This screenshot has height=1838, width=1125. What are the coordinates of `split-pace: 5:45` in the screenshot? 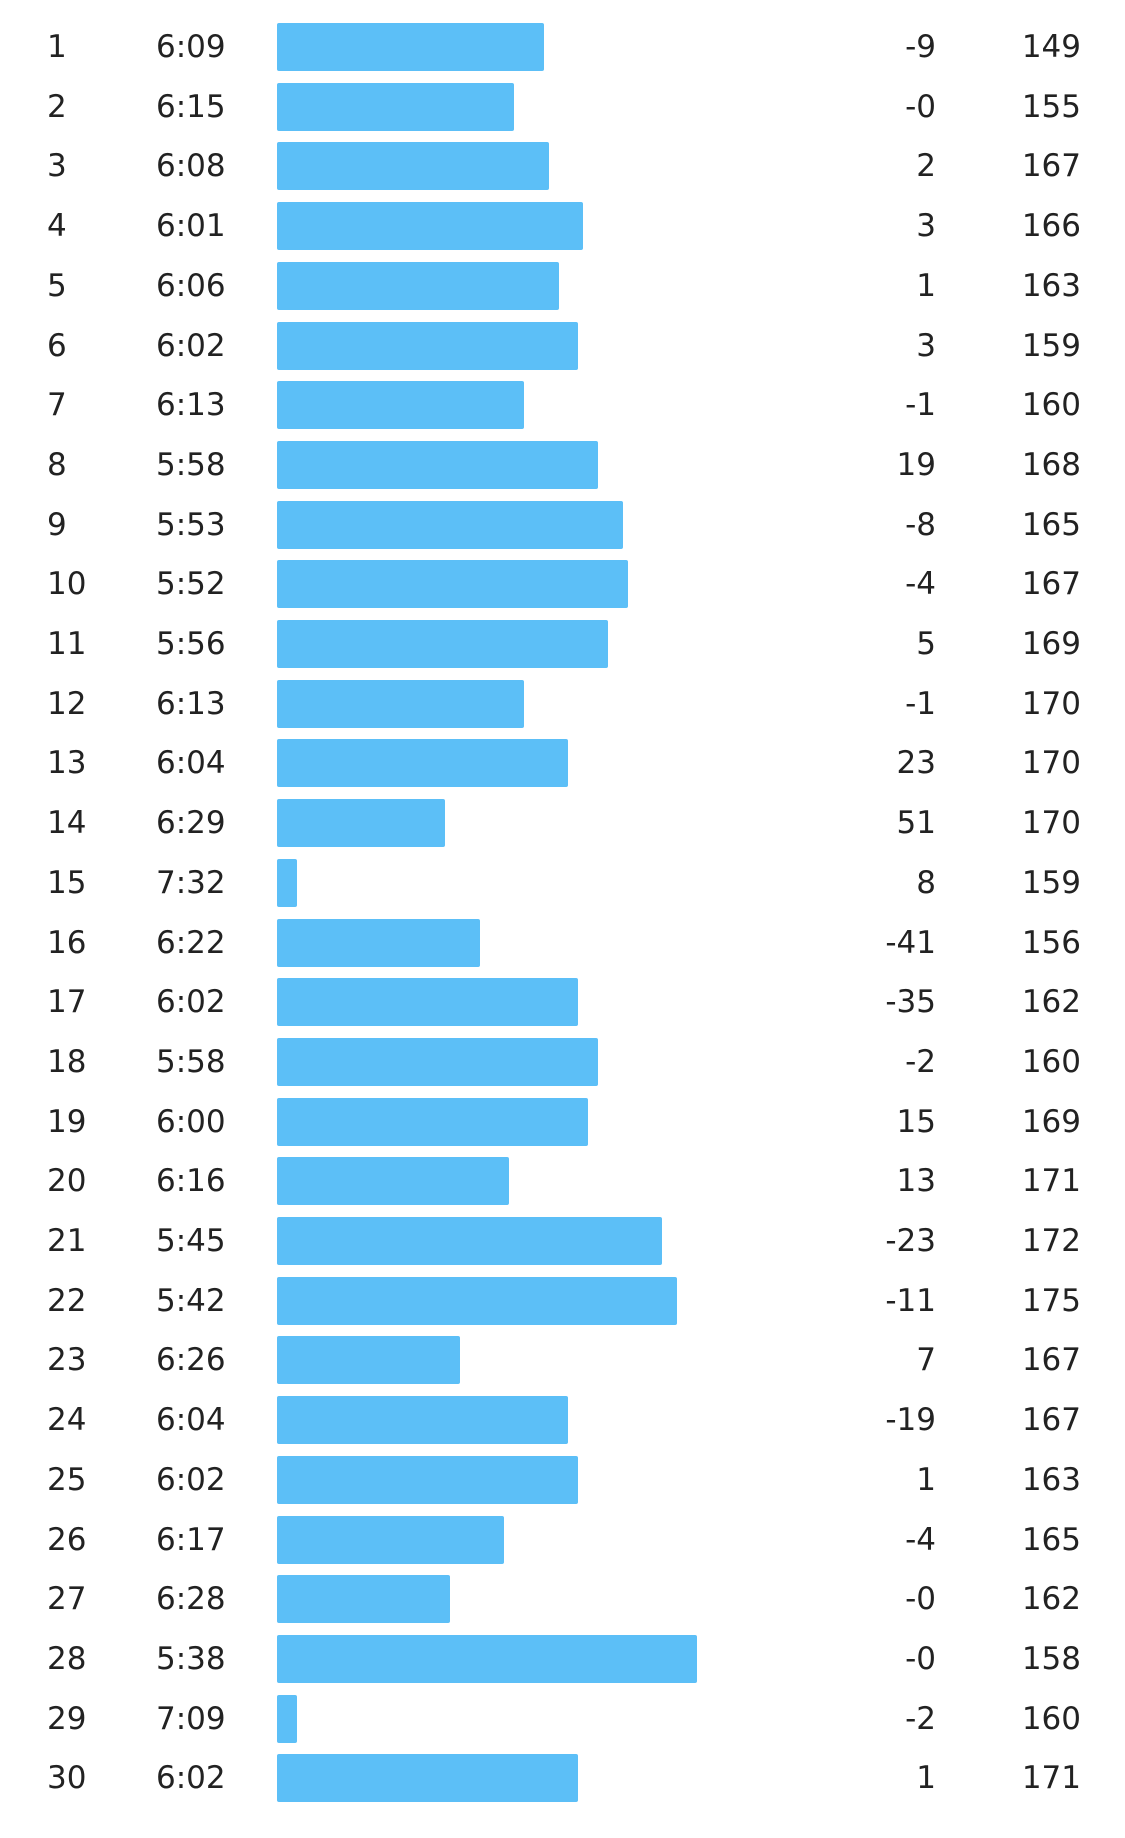 It's located at (191, 1241).